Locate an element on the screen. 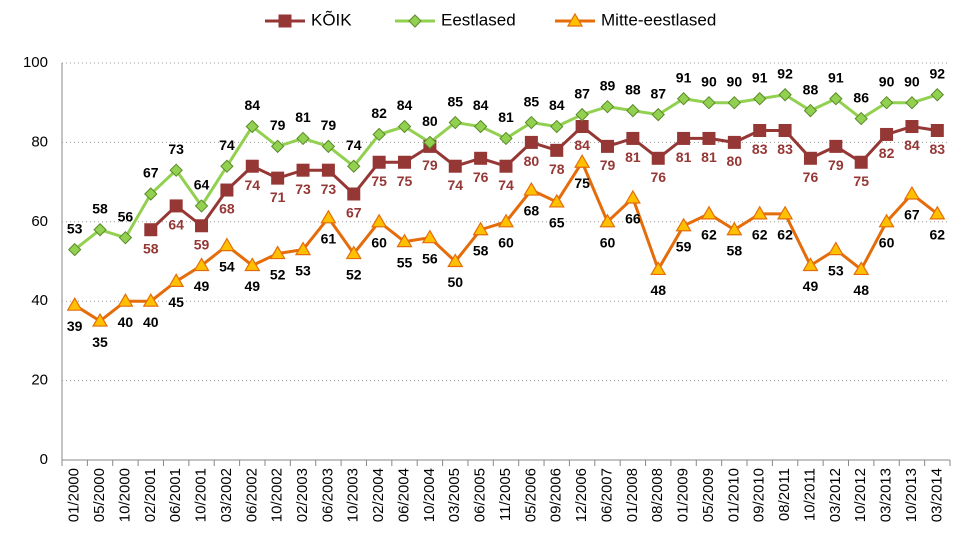 This screenshot has width=960, height=542. x-tick-label: 03/2012 is located at coordinates (835, 495).